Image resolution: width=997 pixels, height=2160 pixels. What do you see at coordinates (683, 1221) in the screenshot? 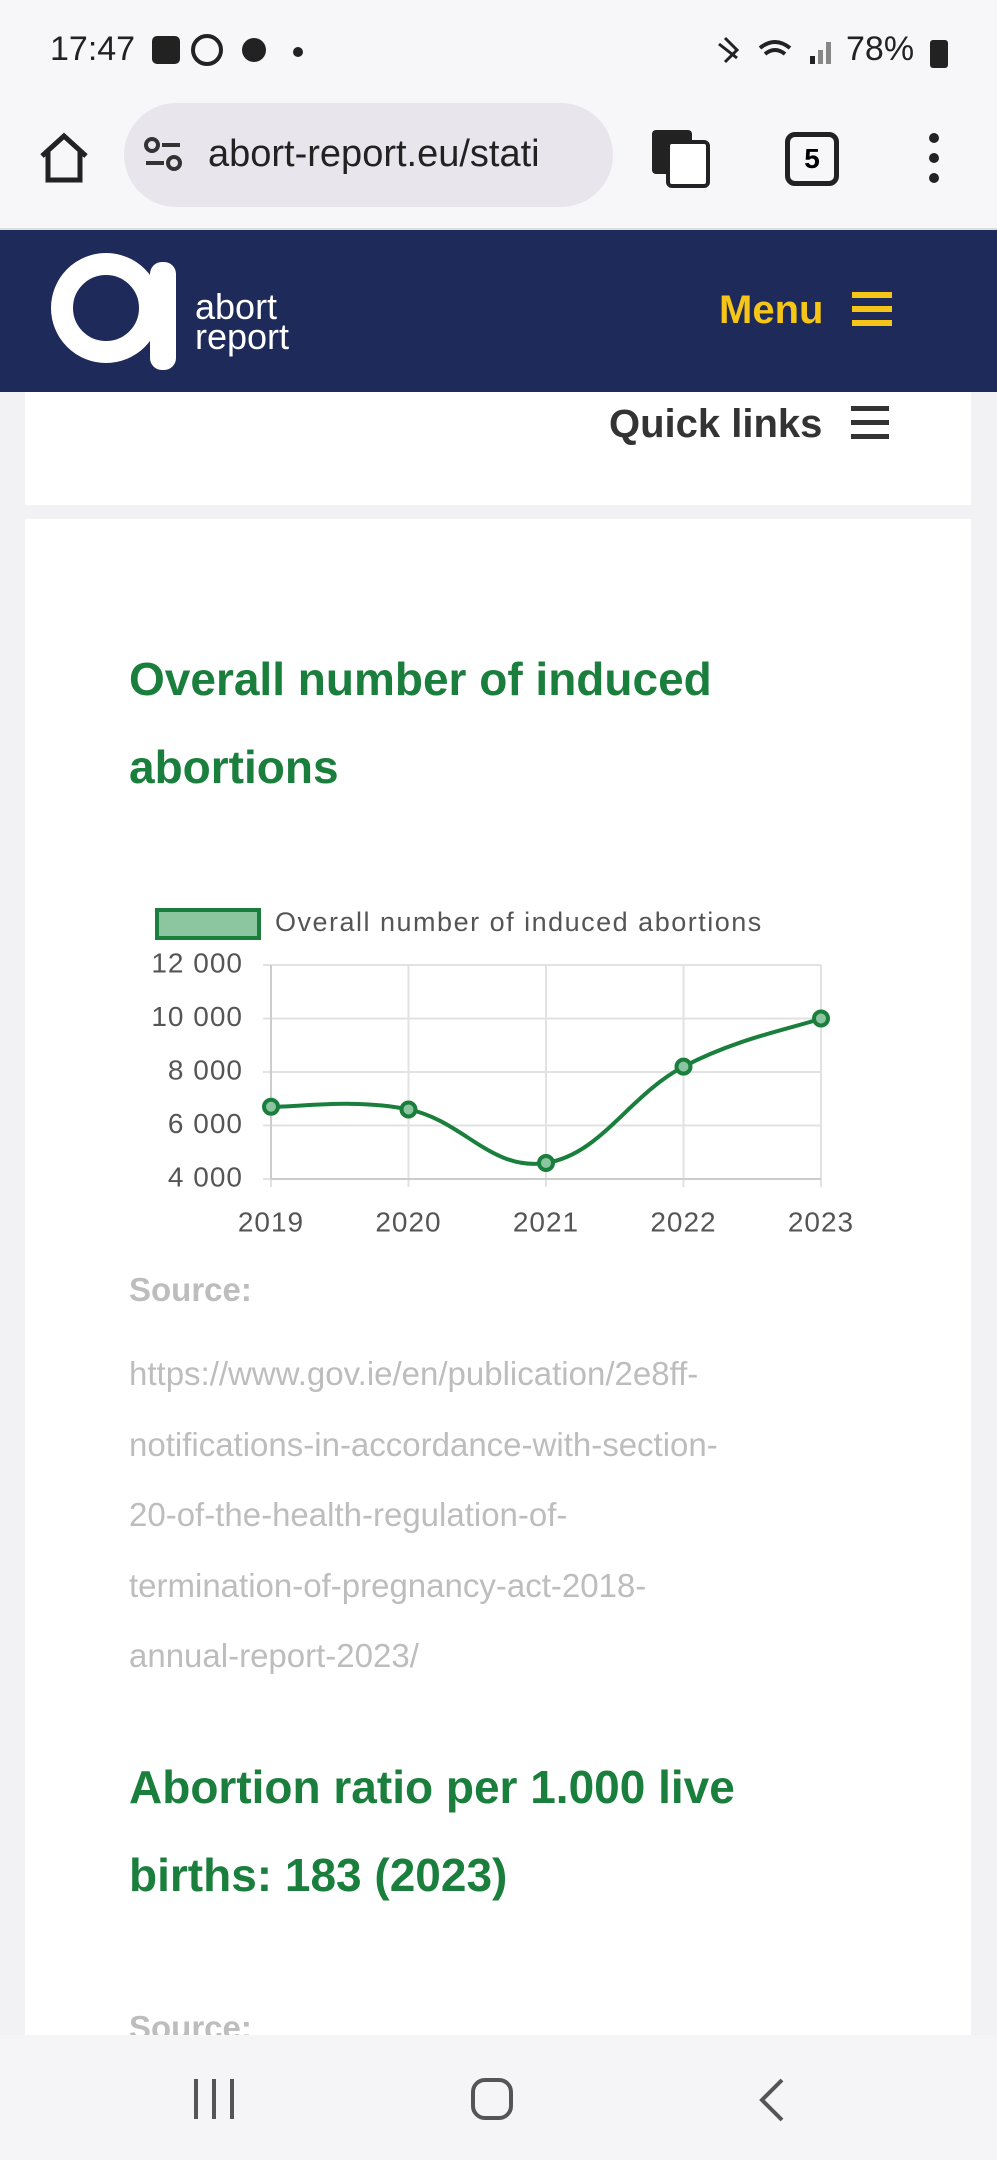
I see `x-tick-label: 2022` at bounding box center [683, 1221].